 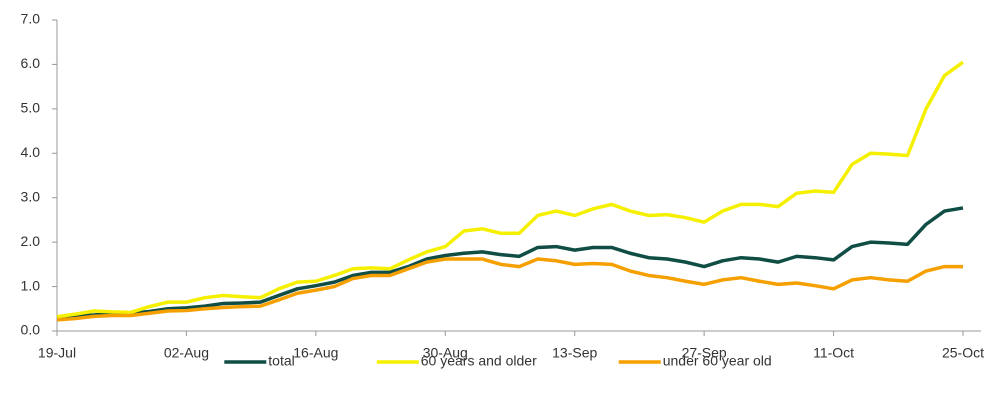 I want to click on x-tick-label: 25-Oct, so click(x=963, y=353).